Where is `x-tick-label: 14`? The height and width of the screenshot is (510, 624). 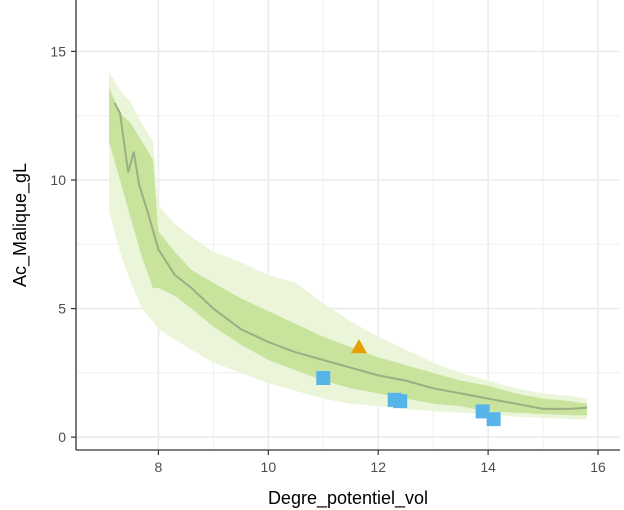 x-tick-label: 14 is located at coordinates (488, 467).